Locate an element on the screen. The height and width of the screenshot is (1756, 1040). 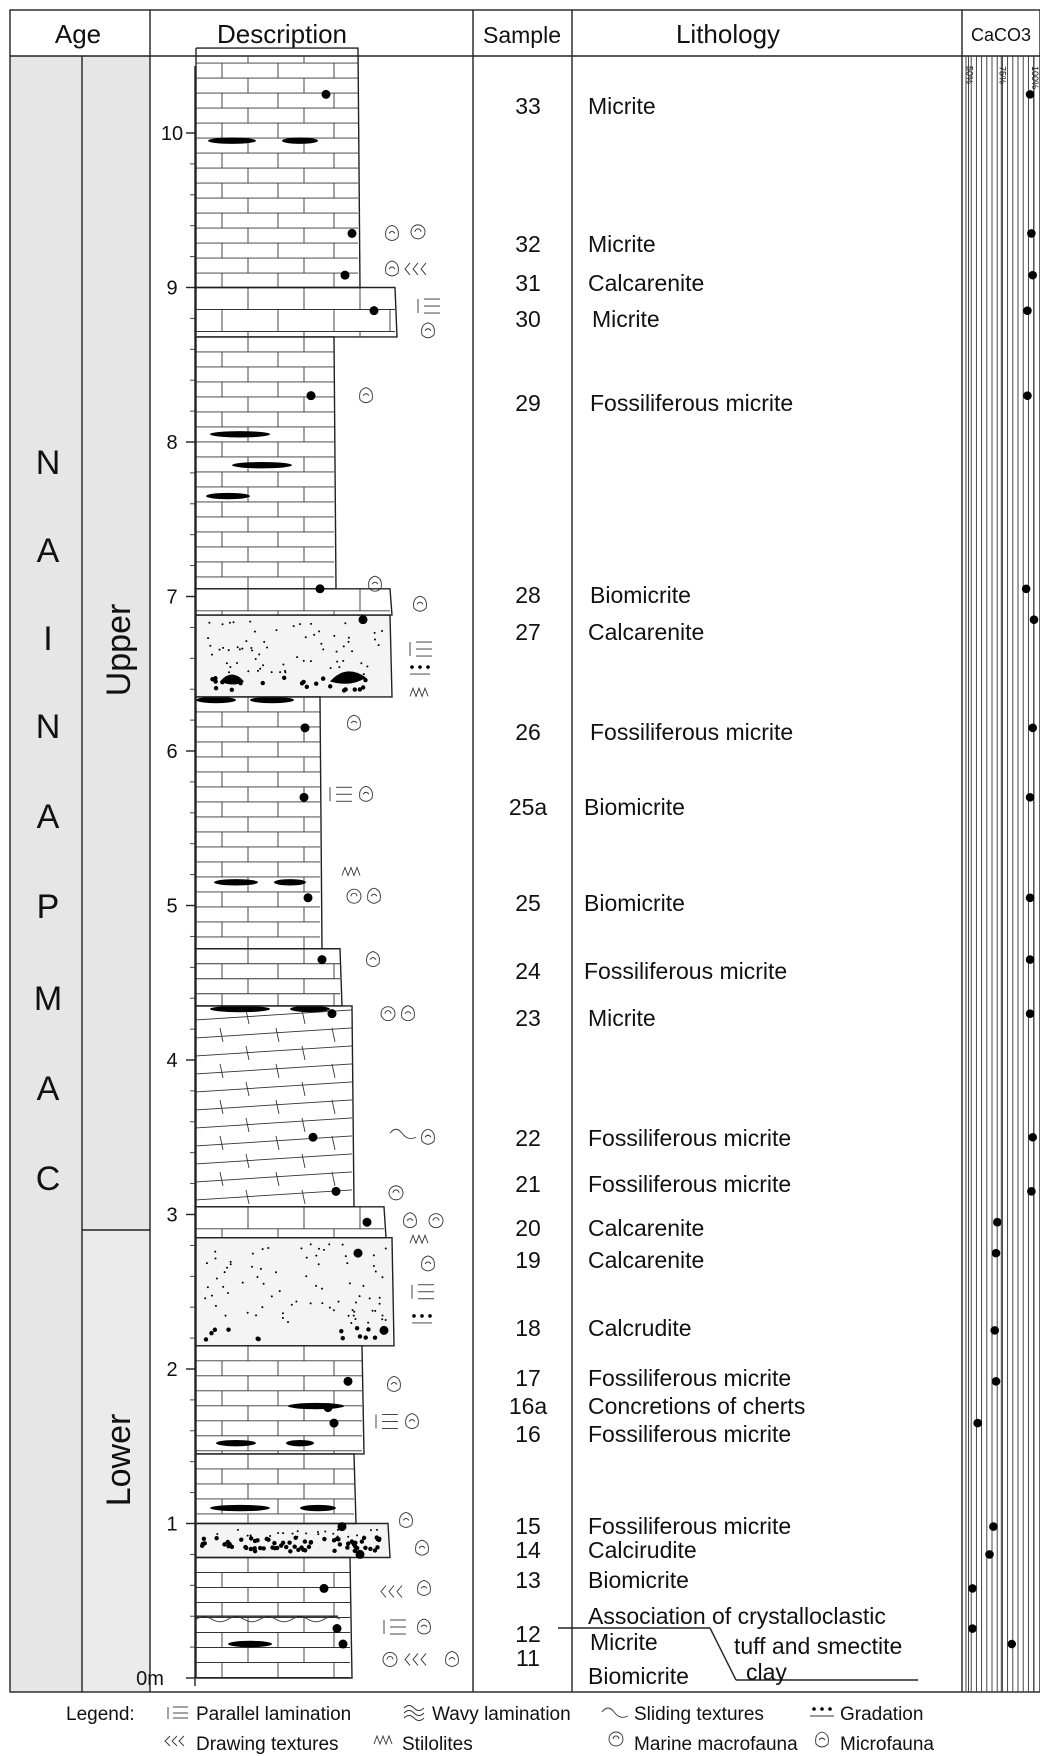
sample-id: 16 is located at coordinates (528, 1434).